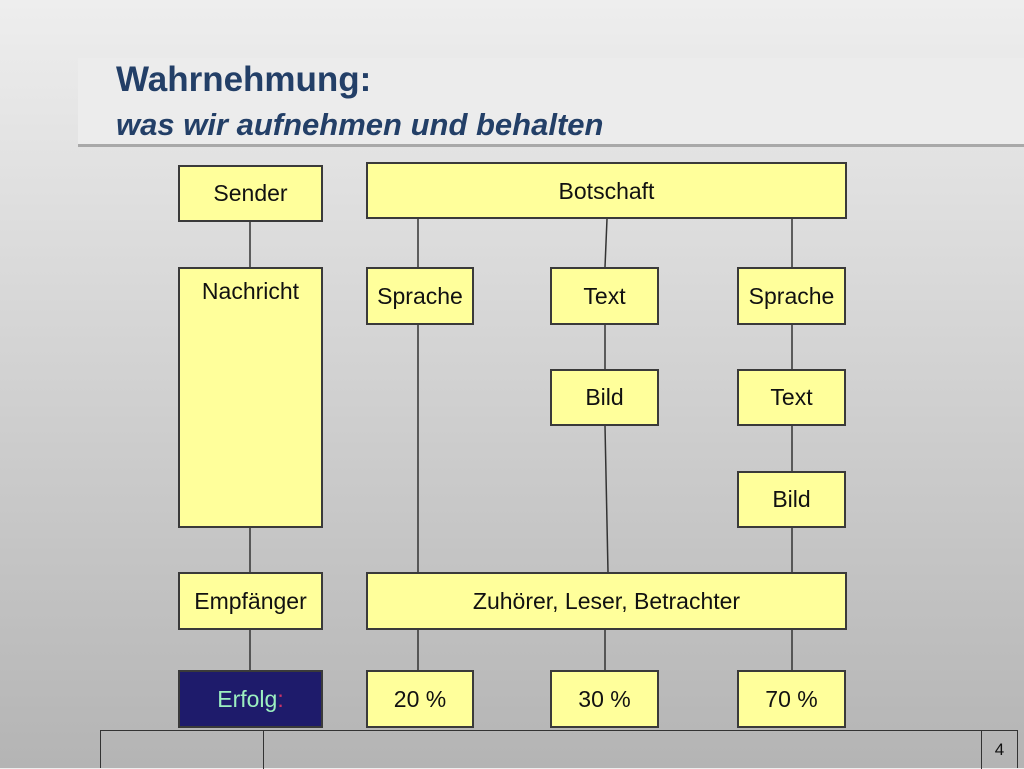 The height and width of the screenshot is (769, 1024). What do you see at coordinates (999, 750) in the screenshot?
I see `page-number: 4` at bounding box center [999, 750].